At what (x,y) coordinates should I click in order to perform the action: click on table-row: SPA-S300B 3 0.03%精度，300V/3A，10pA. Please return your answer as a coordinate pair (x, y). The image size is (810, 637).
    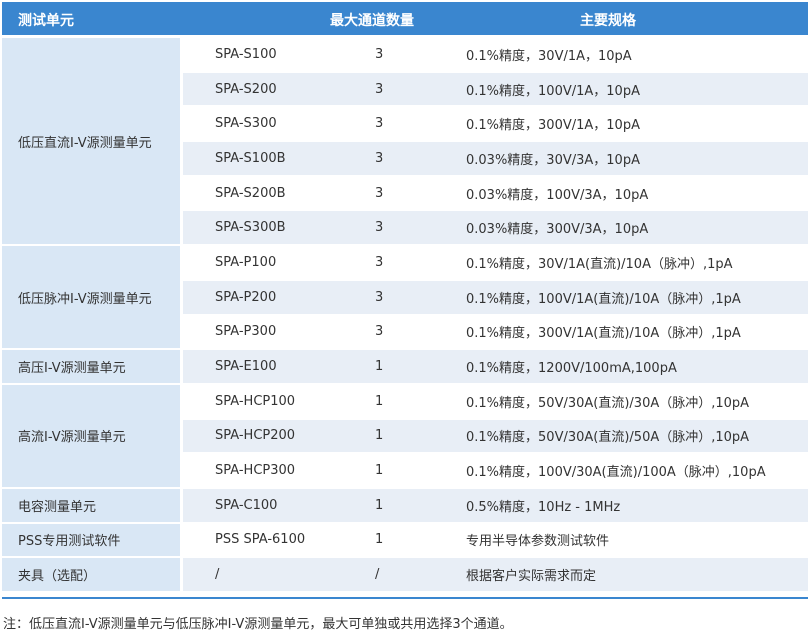
    Looking at the image, I should click on (405, 228).